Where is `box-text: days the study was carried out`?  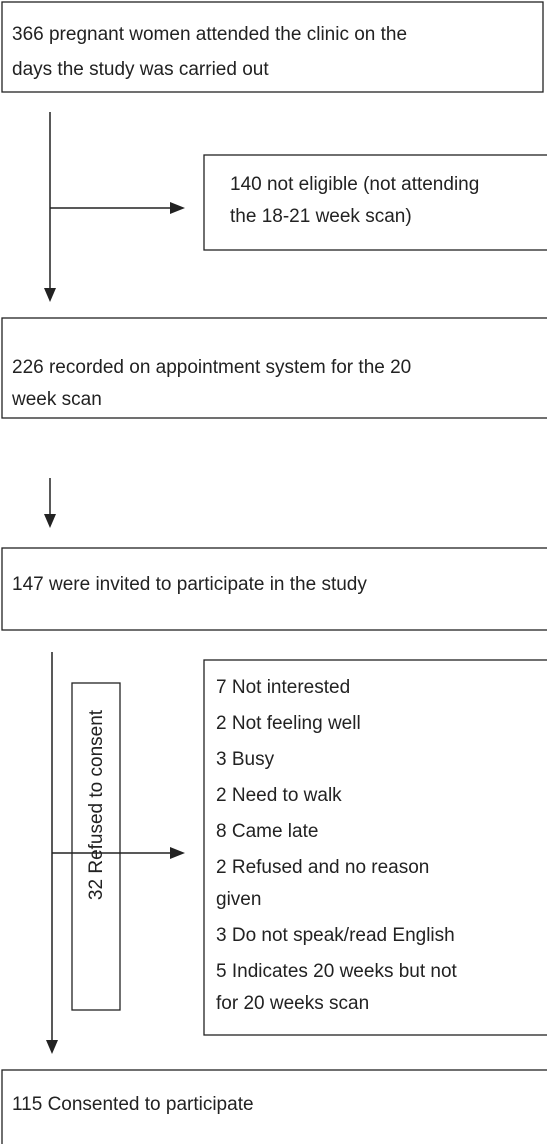
box-text: days the study was carried out is located at coordinates (140, 69).